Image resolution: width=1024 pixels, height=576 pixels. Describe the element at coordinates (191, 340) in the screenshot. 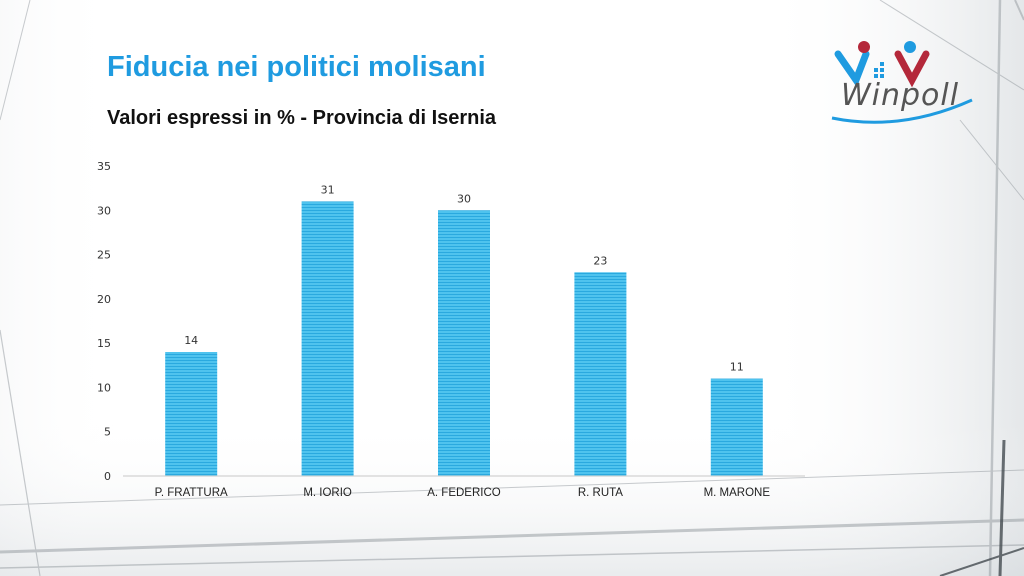

I see `data-label: 14` at that location.